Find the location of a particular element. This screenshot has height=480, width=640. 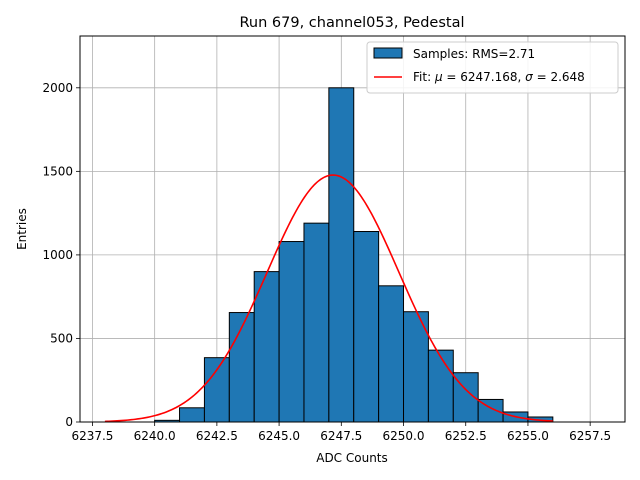

x-tick-label: 6252.5 is located at coordinates (466, 436).